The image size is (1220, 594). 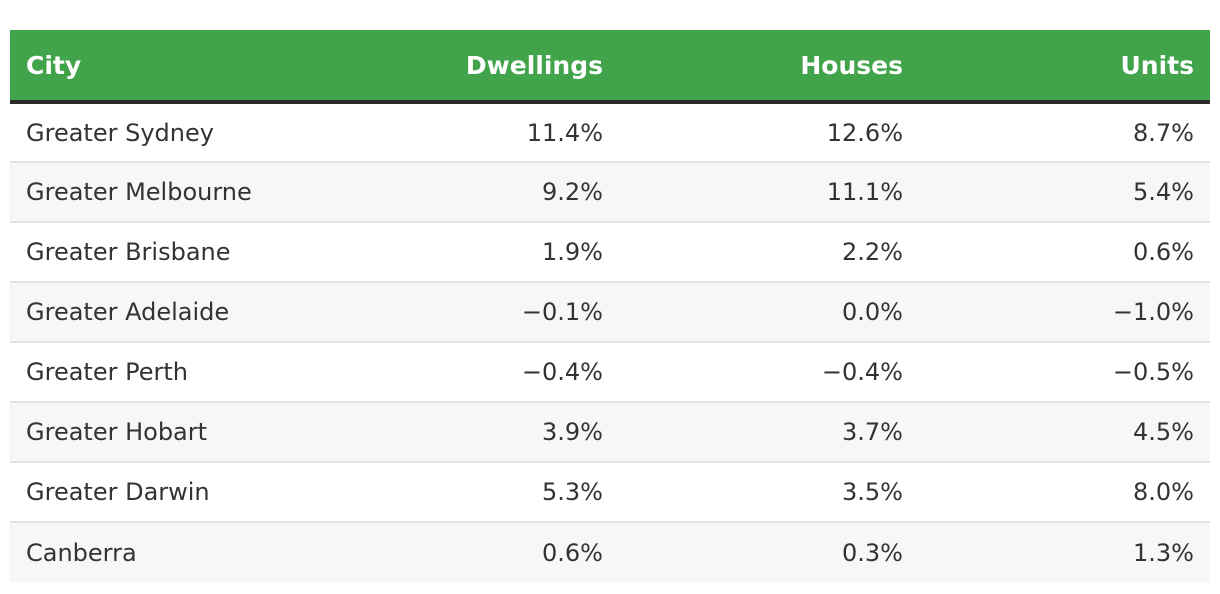 What do you see at coordinates (1064, 312) in the screenshot?
I see `cell-units: −1.0%` at bounding box center [1064, 312].